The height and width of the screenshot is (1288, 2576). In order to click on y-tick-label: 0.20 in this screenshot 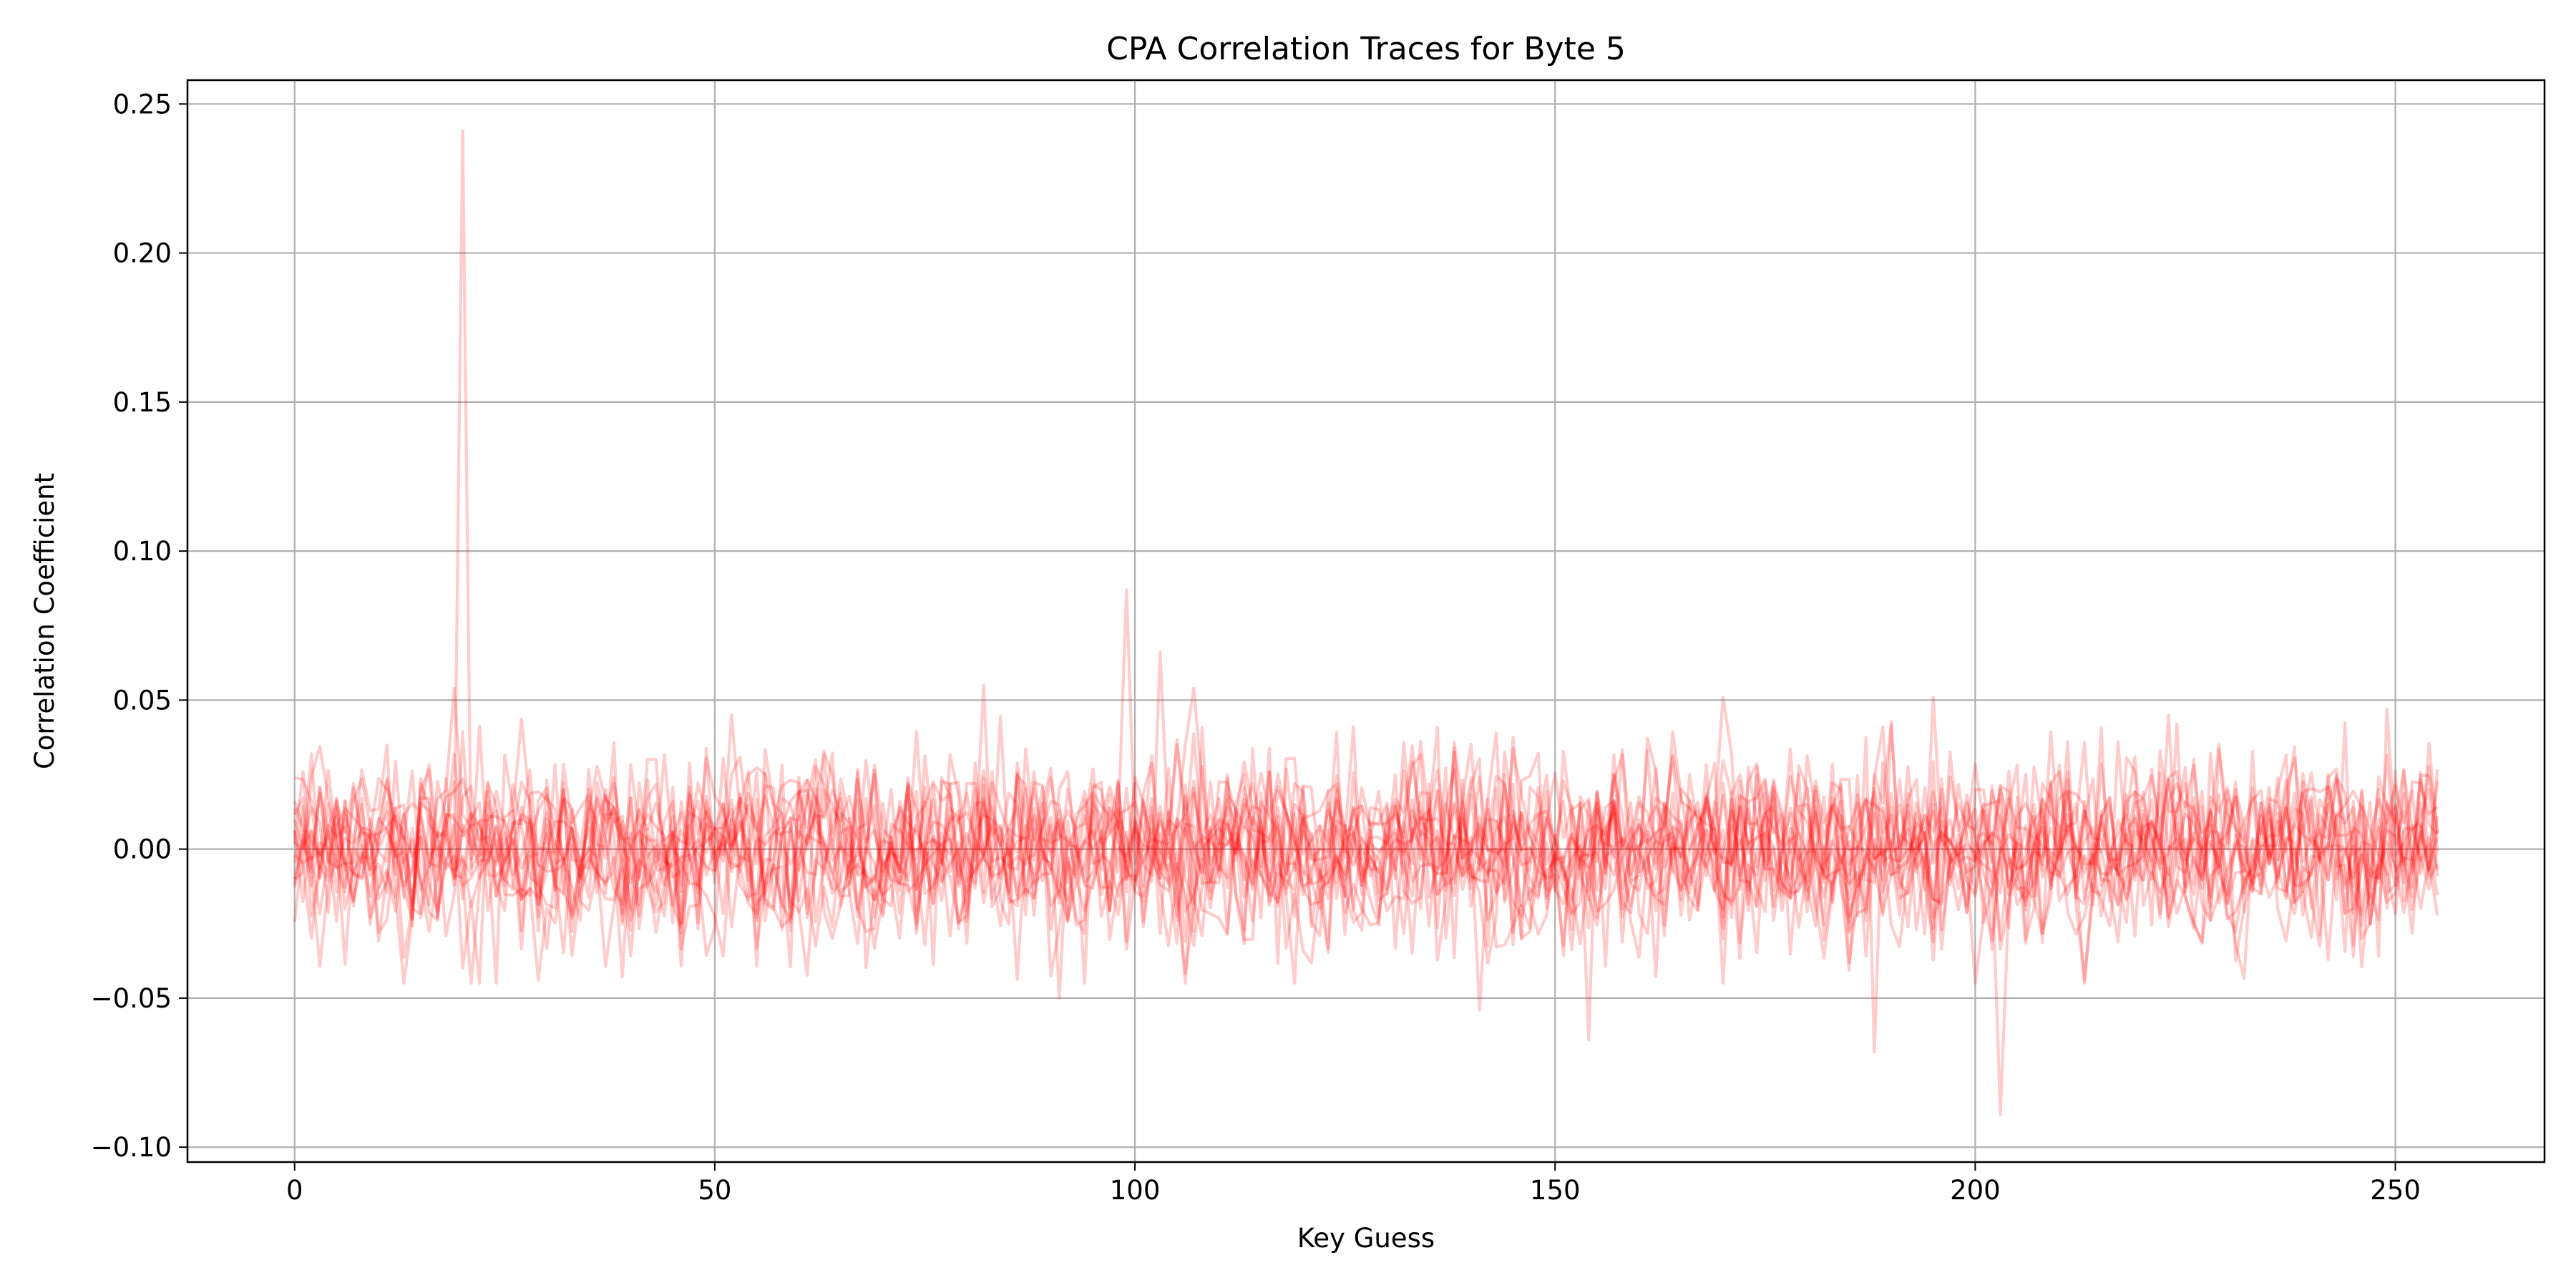, I will do `click(142, 253)`.